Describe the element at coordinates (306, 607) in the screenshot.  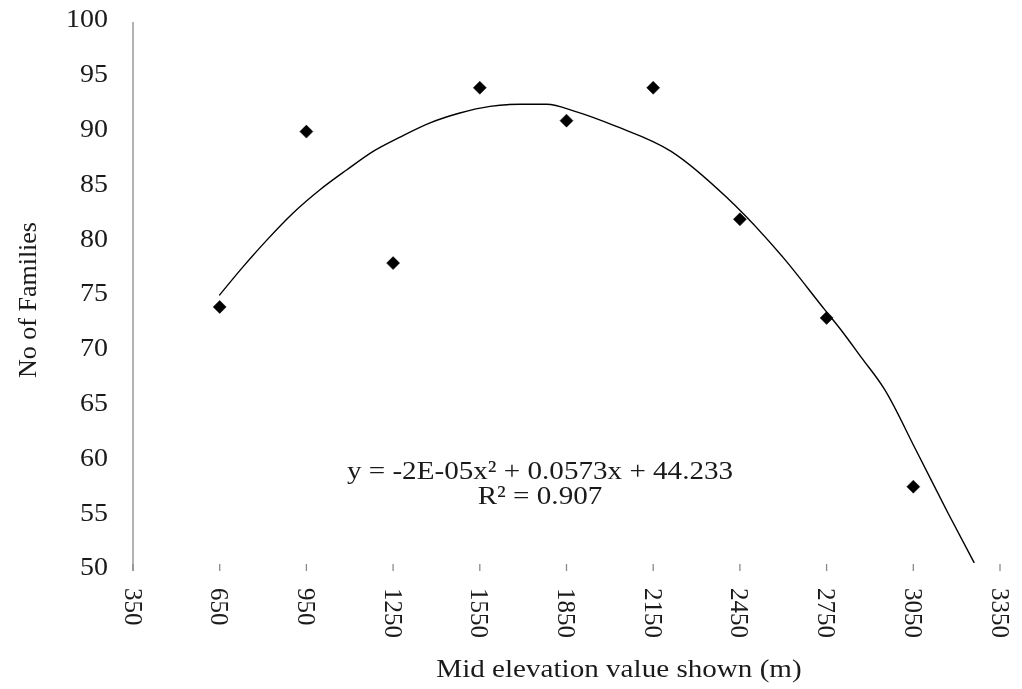
I see `x-tick-label: 950` at that location.